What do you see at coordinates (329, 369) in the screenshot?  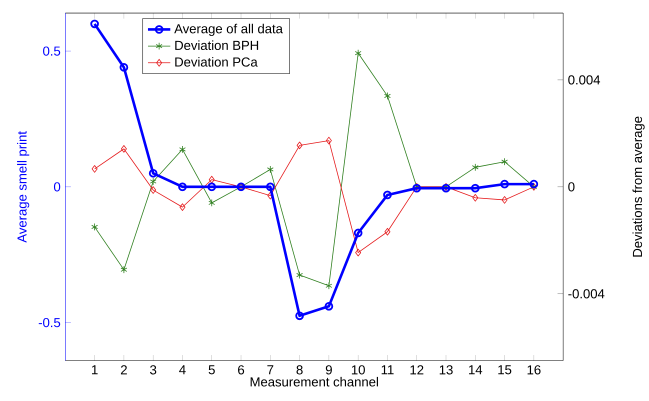 I see `x-tick-label: 9` at bounding box center [329, 369].